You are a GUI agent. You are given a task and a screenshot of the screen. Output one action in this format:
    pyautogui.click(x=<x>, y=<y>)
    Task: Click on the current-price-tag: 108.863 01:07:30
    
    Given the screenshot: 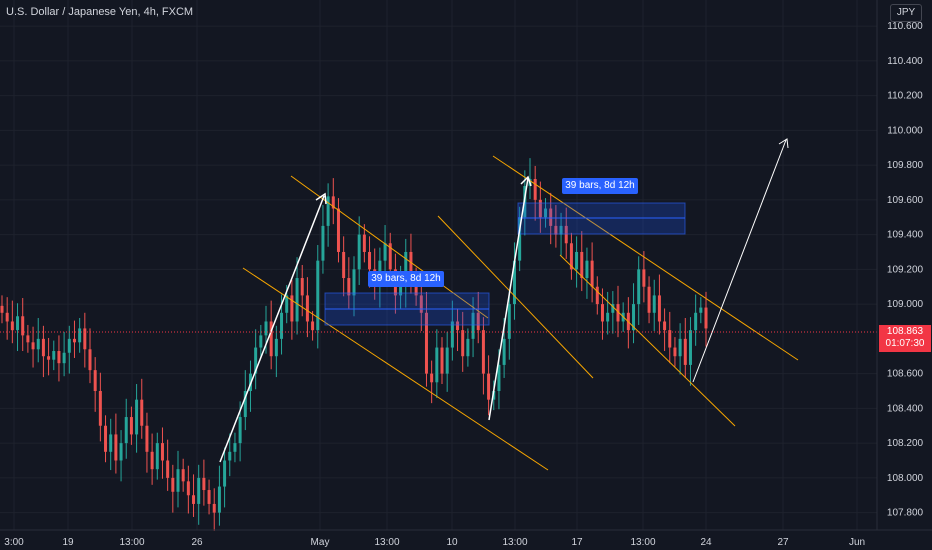 What is the action you would take?
    pyautogui.click(x=905, y=338)
    